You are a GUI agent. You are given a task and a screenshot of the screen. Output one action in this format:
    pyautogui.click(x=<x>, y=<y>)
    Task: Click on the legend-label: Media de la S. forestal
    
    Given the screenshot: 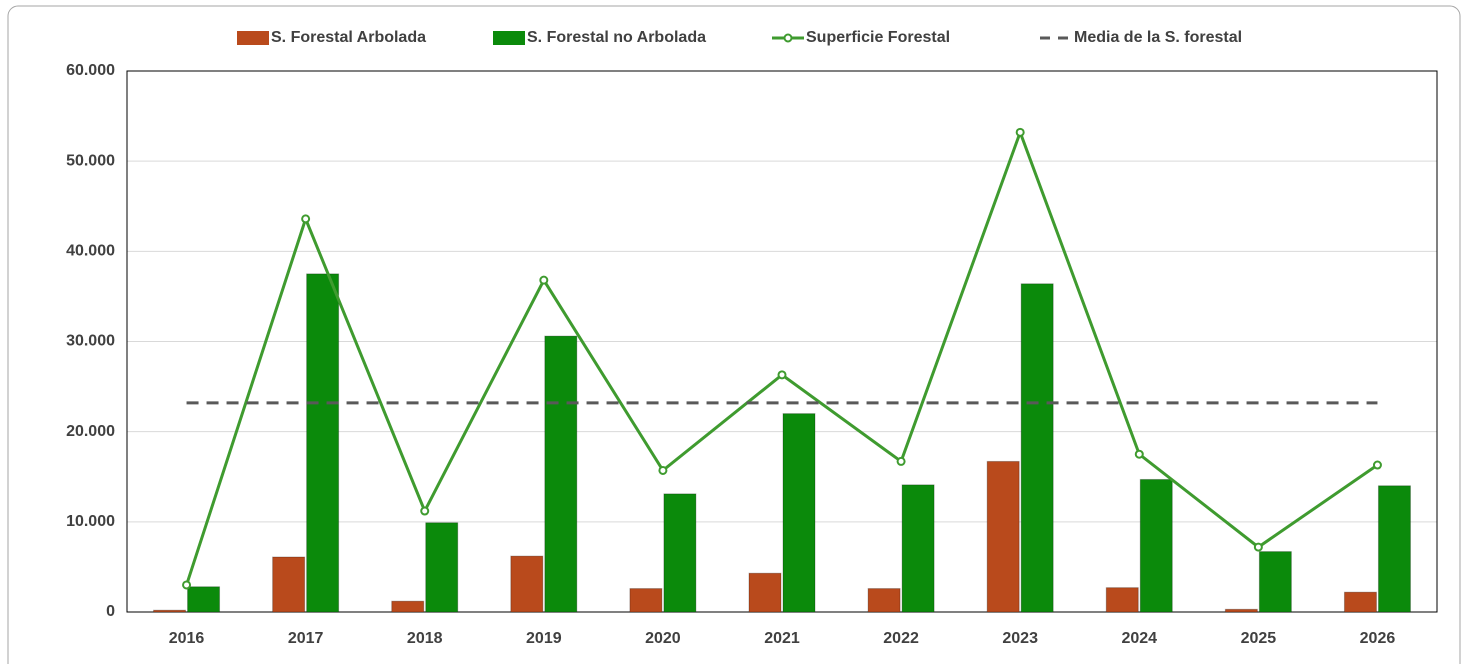 What is the action you would take?
    pyautogui.click(x=1158, y=37)
    